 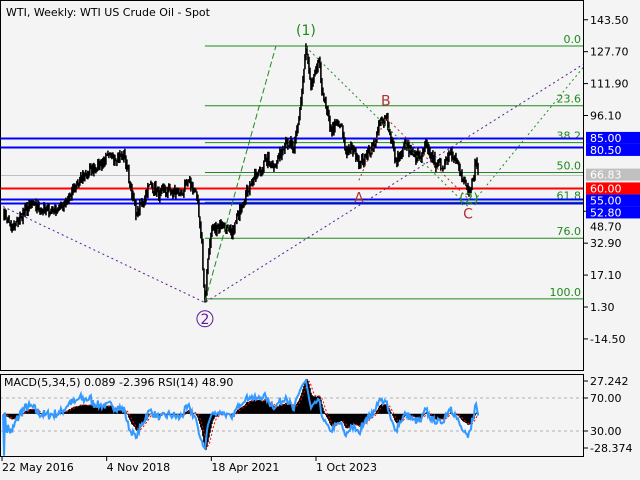 What do you see at coordinates (611, 448) in the screenshot?
I see `indicator-tick-label: -28.374` at bounding box center [611, 448].